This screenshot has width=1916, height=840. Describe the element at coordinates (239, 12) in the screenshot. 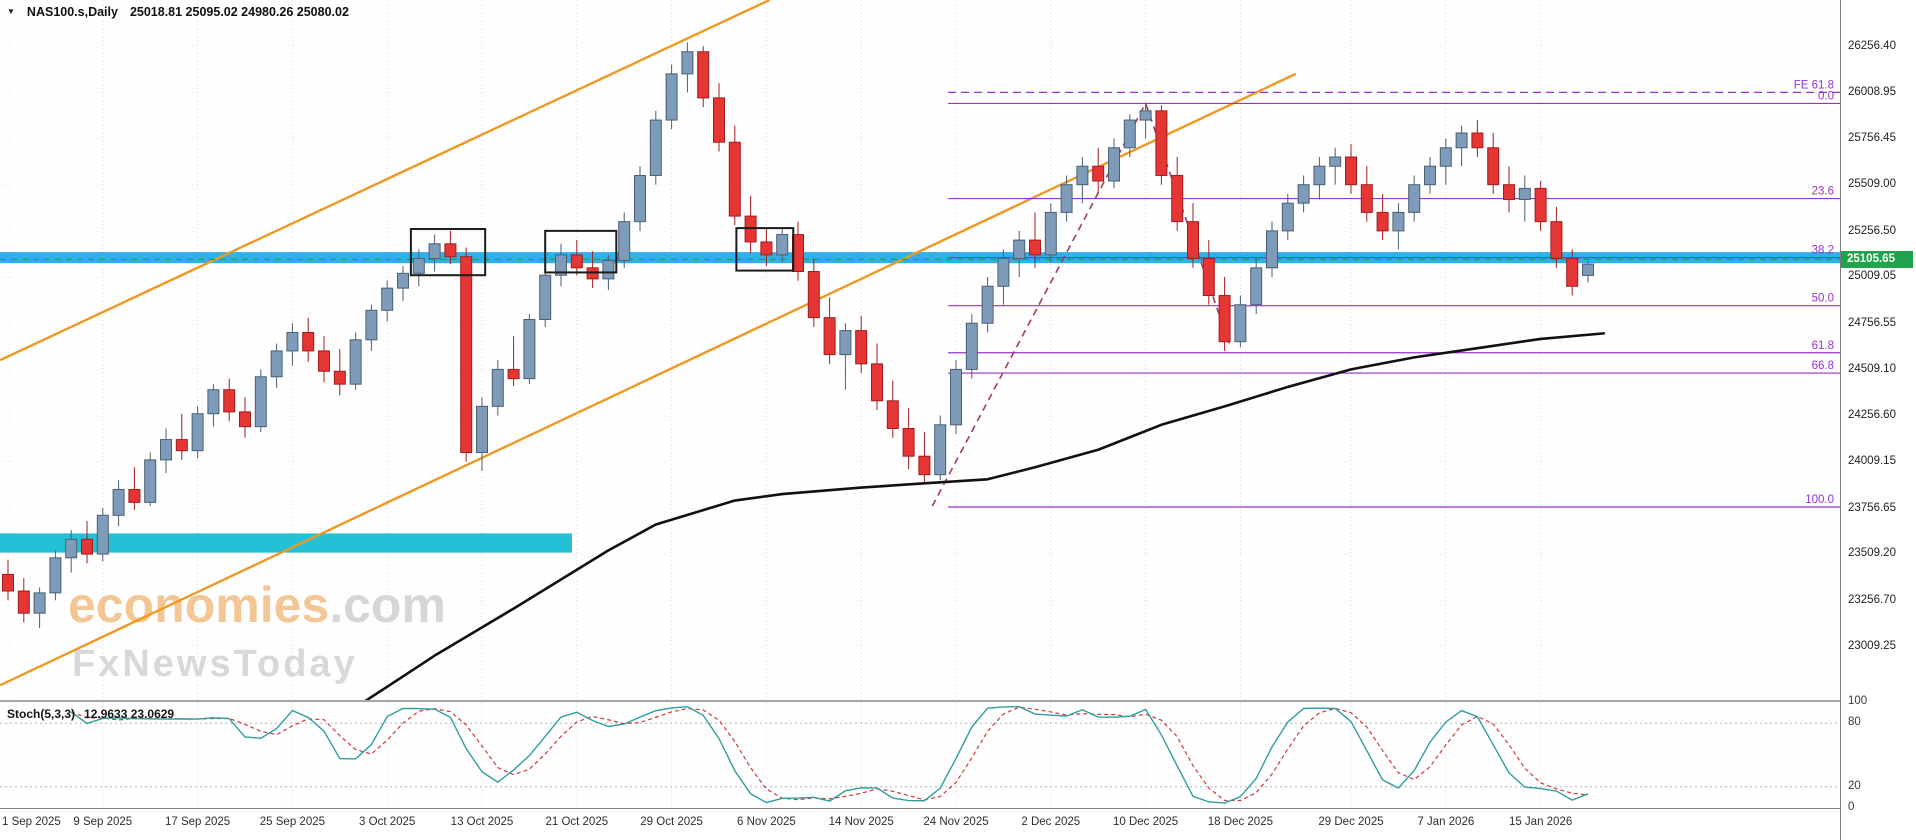

I see `ohlc-values: 25018.81 25095.02 24980.26 25080.02` at that location.